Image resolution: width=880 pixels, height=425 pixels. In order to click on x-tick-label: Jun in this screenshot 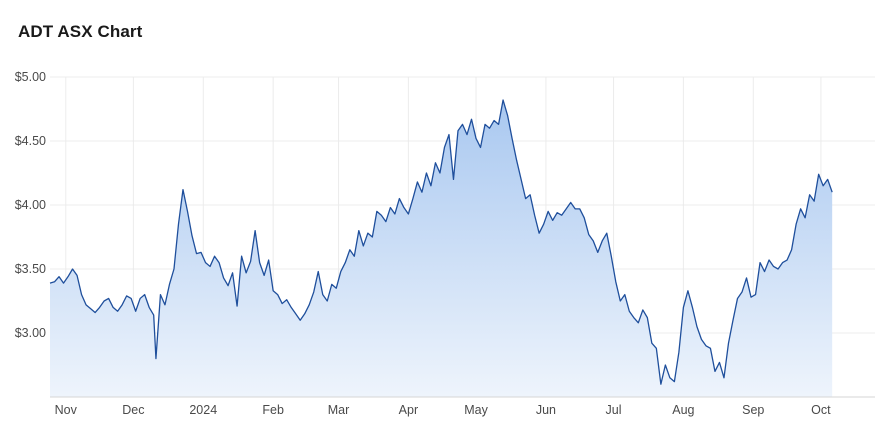, I will do `click(546, 410)`.